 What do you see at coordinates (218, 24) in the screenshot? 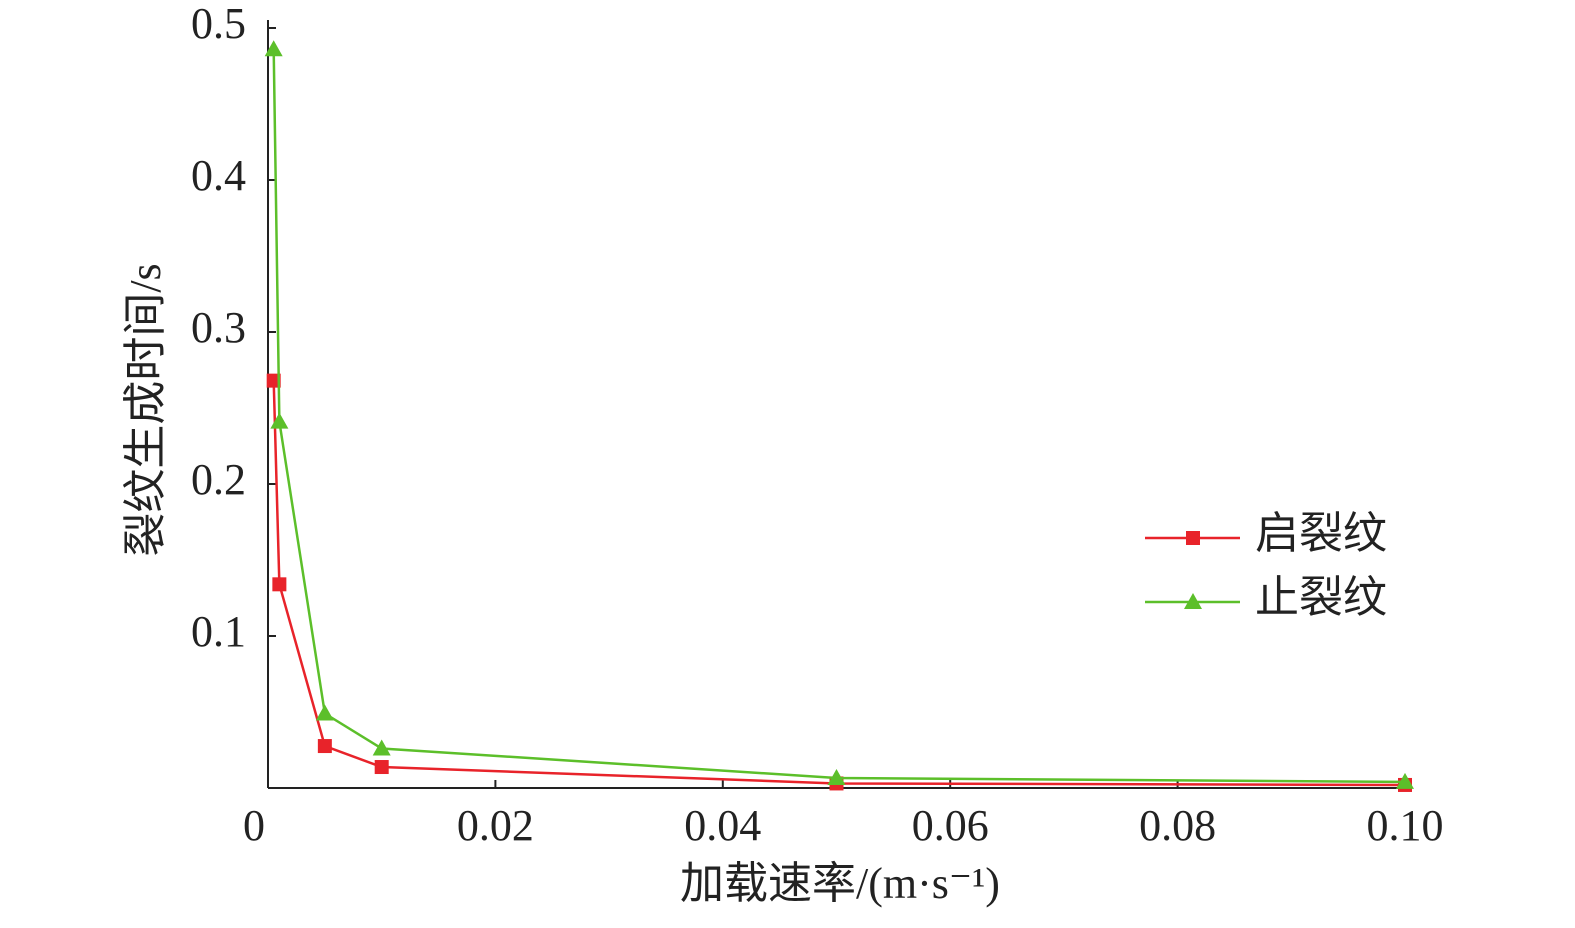
I see `y-tick-label: 0.5` at bounding box center [218, 24].